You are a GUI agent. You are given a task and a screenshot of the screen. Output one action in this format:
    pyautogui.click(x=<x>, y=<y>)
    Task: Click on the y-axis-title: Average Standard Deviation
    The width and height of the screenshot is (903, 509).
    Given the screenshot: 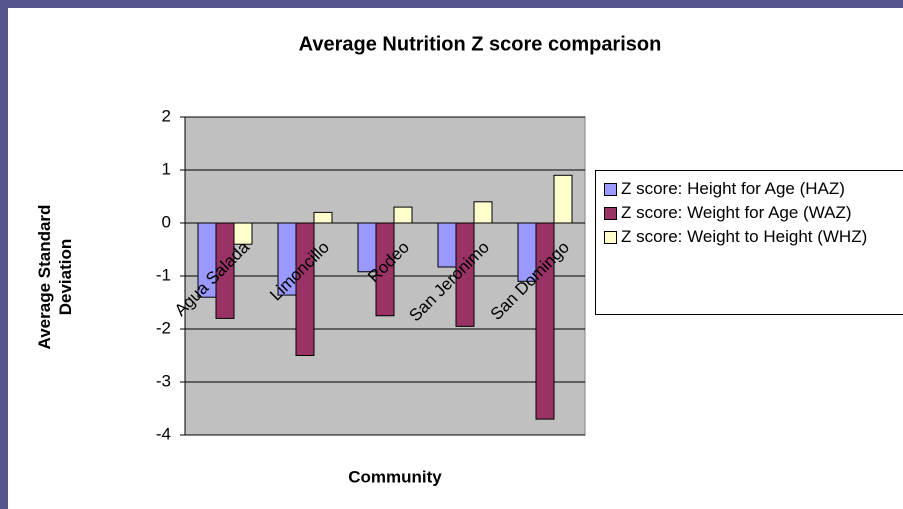 What is the action you would take?
    pyautogui.click(x=55, y=277)
    